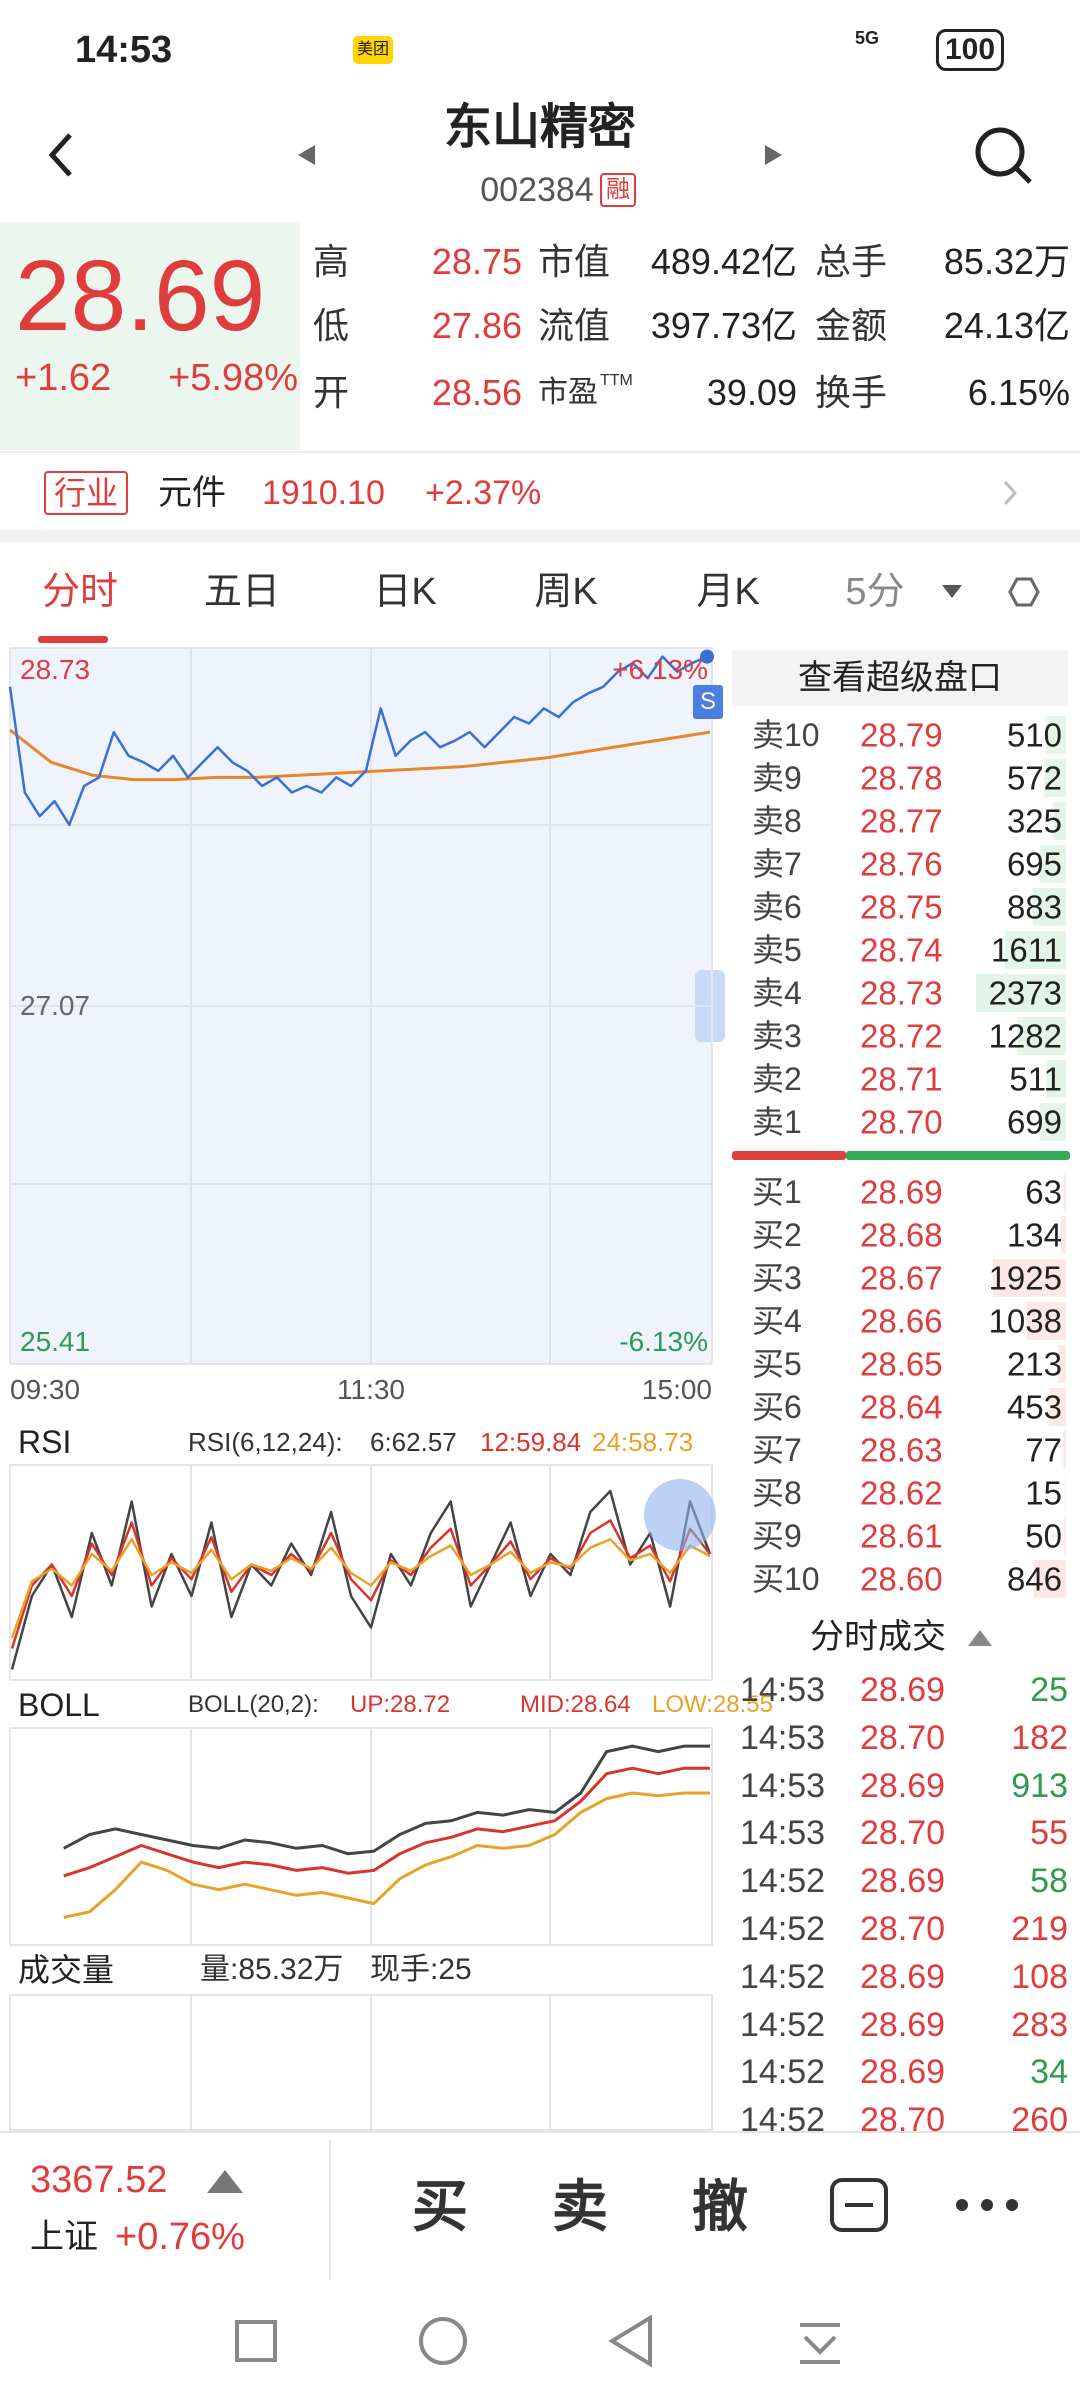 This screenshot has height=2400, width=1080. What do you see at coordinates (901, 1278) in the screenshot?
I see `level-price: 28.67` at bounding box center [901, 1278].